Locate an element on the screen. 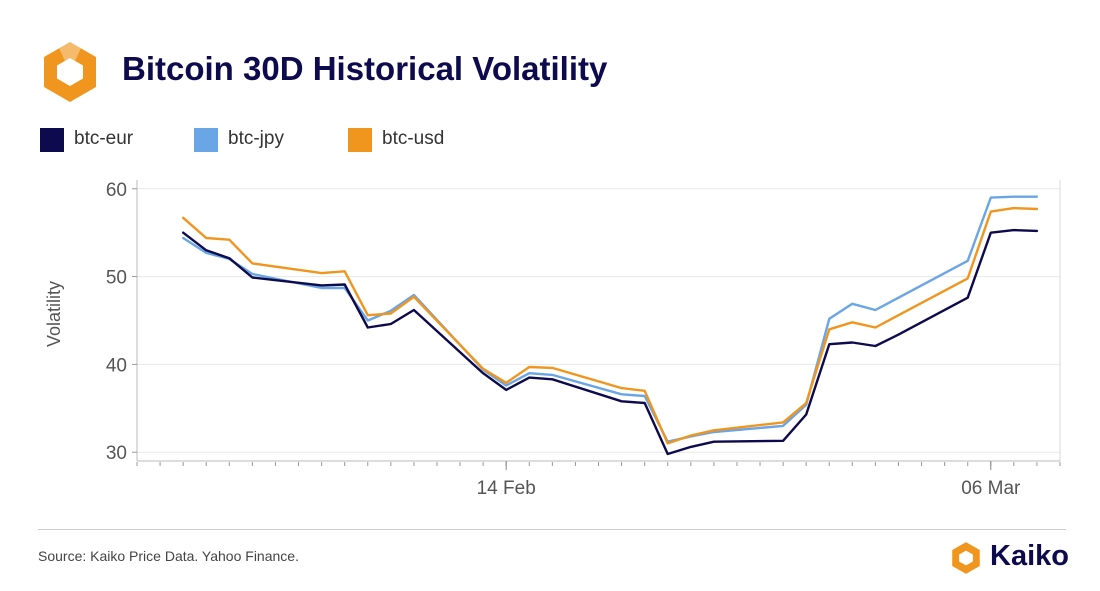 This screenshot has height=591, width=1100. header: Bitcoin 30D Historical Volatility is located at coordinates (551, 72).